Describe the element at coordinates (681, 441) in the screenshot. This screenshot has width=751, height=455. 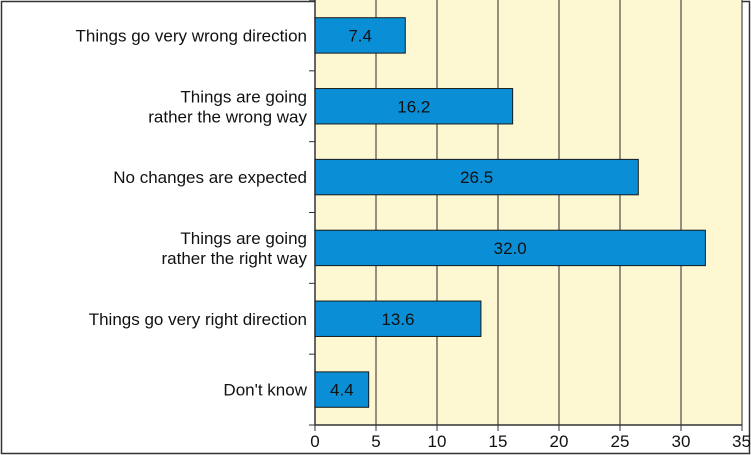
I see `x-tick-label: 30` at that location.